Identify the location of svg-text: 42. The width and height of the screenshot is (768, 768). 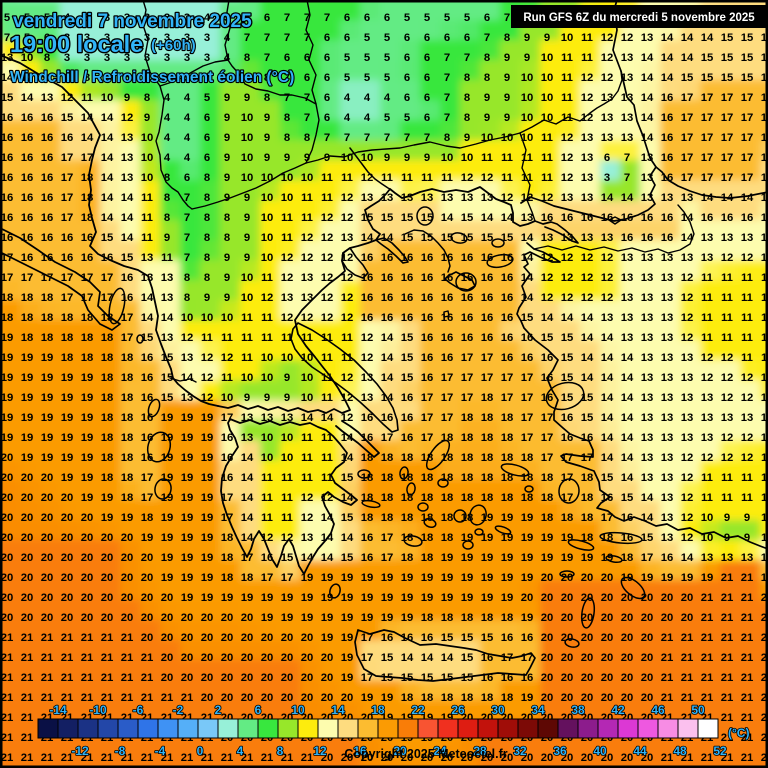
(618, 710).